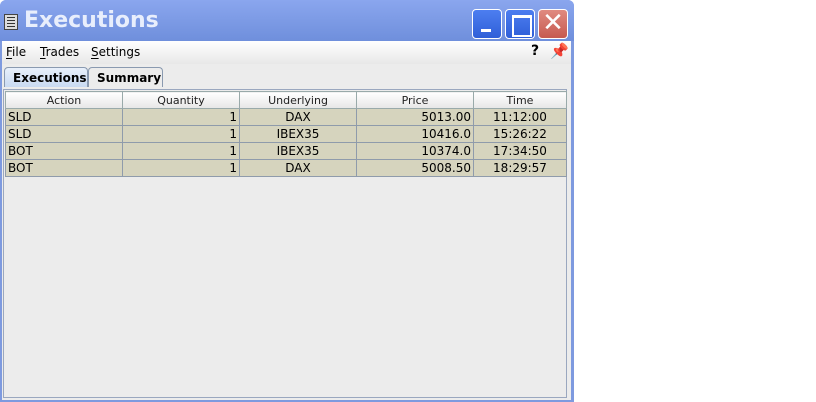 This screenshot has height=402, width=816. Describe the element at coordinates (64, 100) in the screenshot. I see `column-header-action: Action` at that location.